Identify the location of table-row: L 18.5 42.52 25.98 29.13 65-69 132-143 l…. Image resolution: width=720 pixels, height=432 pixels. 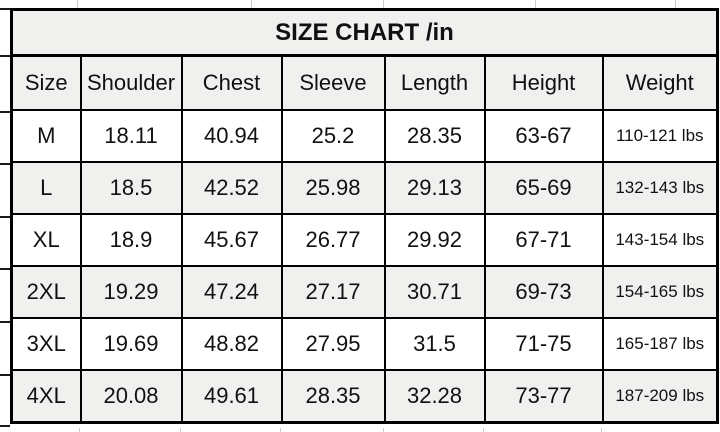
(364, 188).